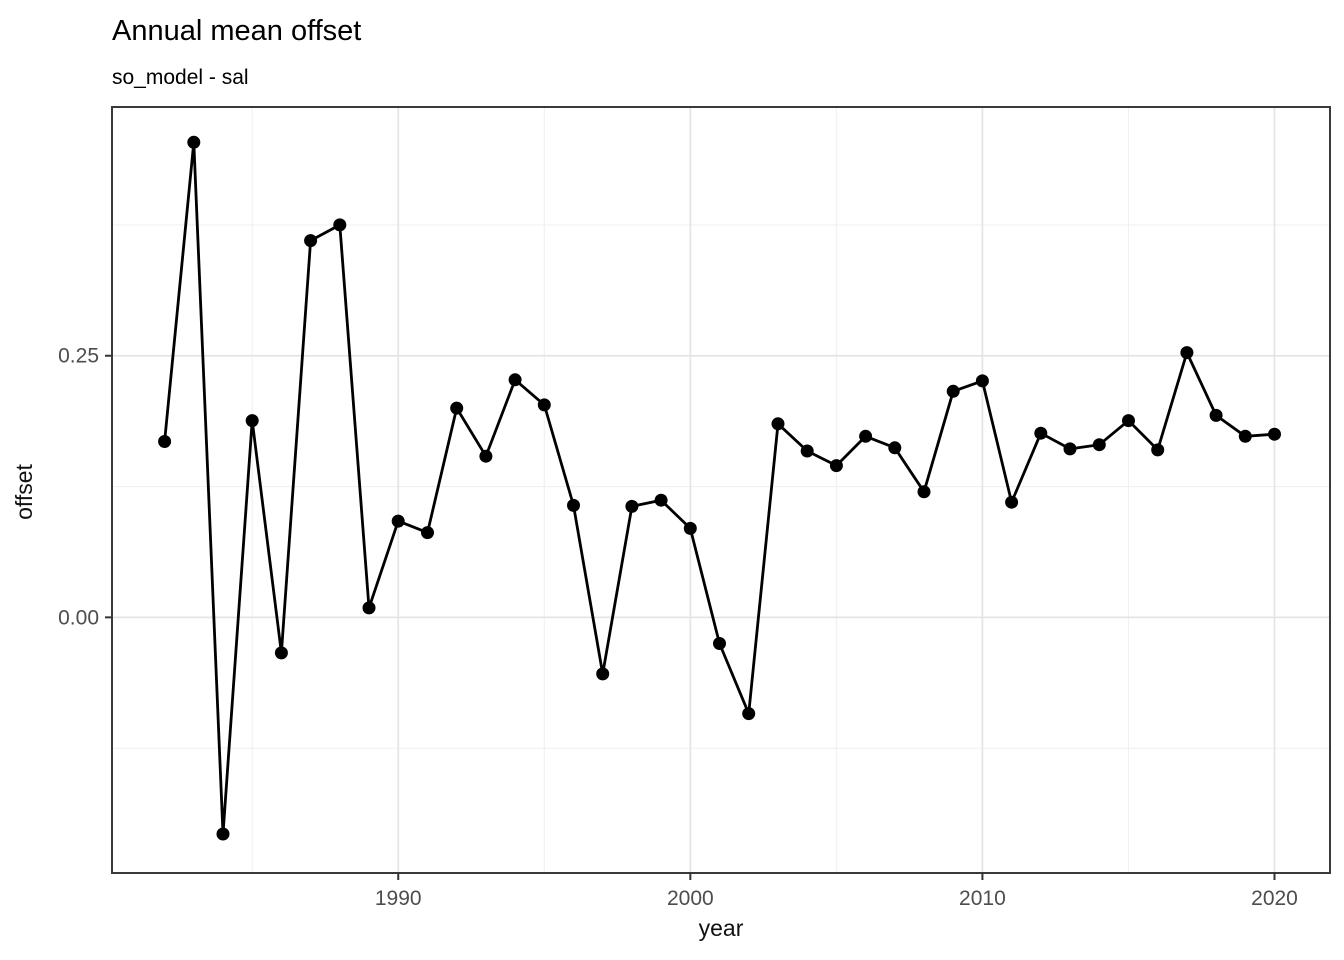 Image resolution: width=1344 pixels, height=960 pixels. I want to click on x-axis-title: year, so click(721, 928).